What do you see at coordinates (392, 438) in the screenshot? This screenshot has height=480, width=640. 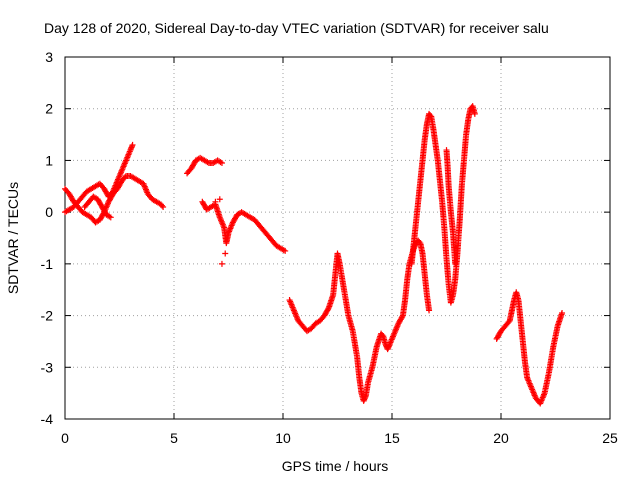 I see `x-tick-label: 15` at bounding box center [392, 438].